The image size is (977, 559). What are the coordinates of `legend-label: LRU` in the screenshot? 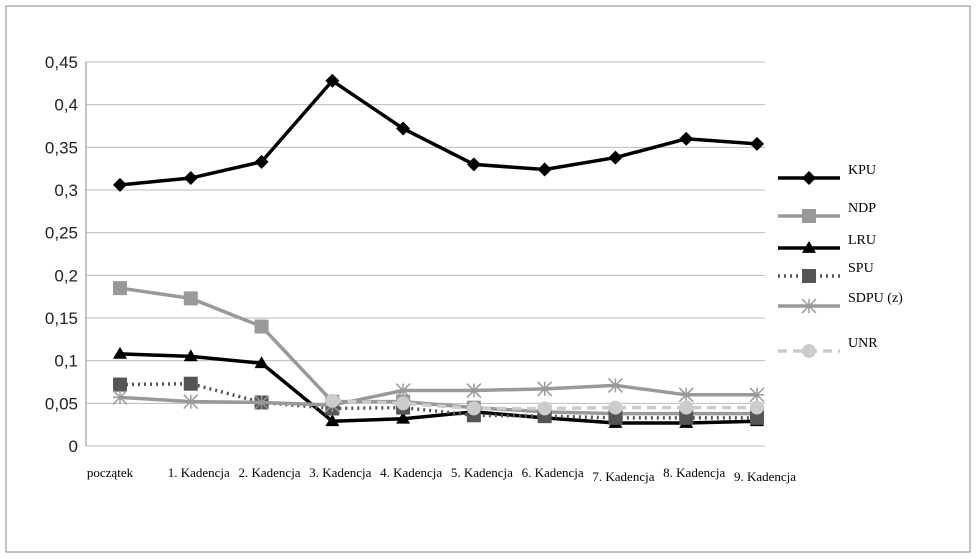 It's located at (862, 240).